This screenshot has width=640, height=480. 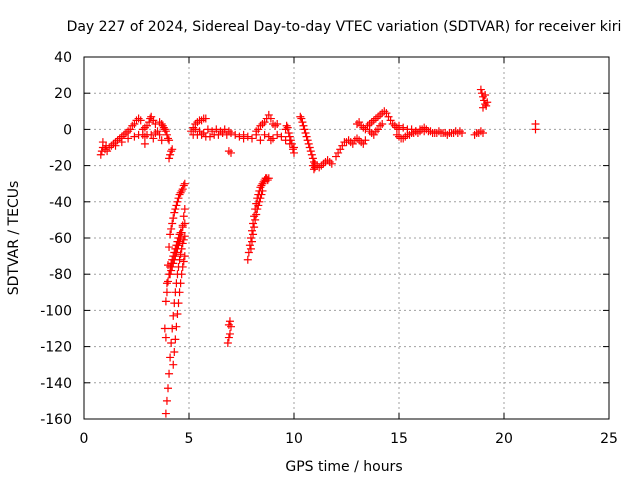 What do you see at coordinates (609, 439) in the screenshot?
I see `x-tick-label: 25` at bounding box center [609, 439].